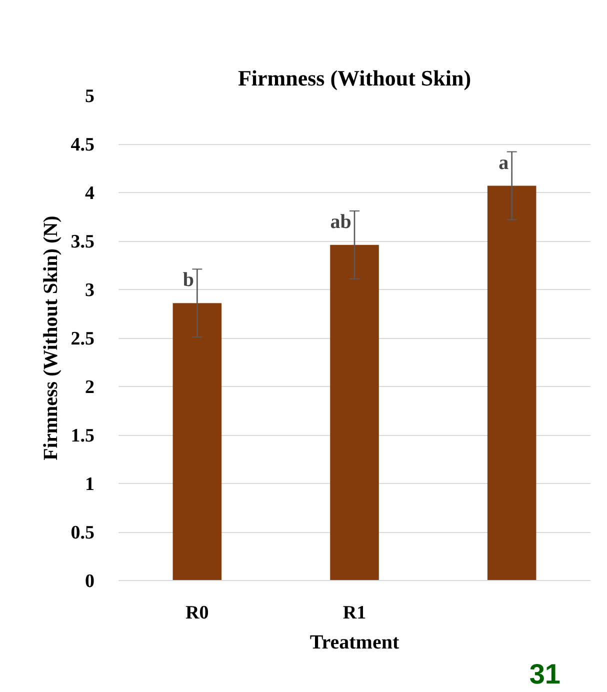 The width and height of the screenshot is (607, 692). What do you see at coordinates (545, 674) in the screenshot?
I see `text: 31` at bounding box center [545, 674].